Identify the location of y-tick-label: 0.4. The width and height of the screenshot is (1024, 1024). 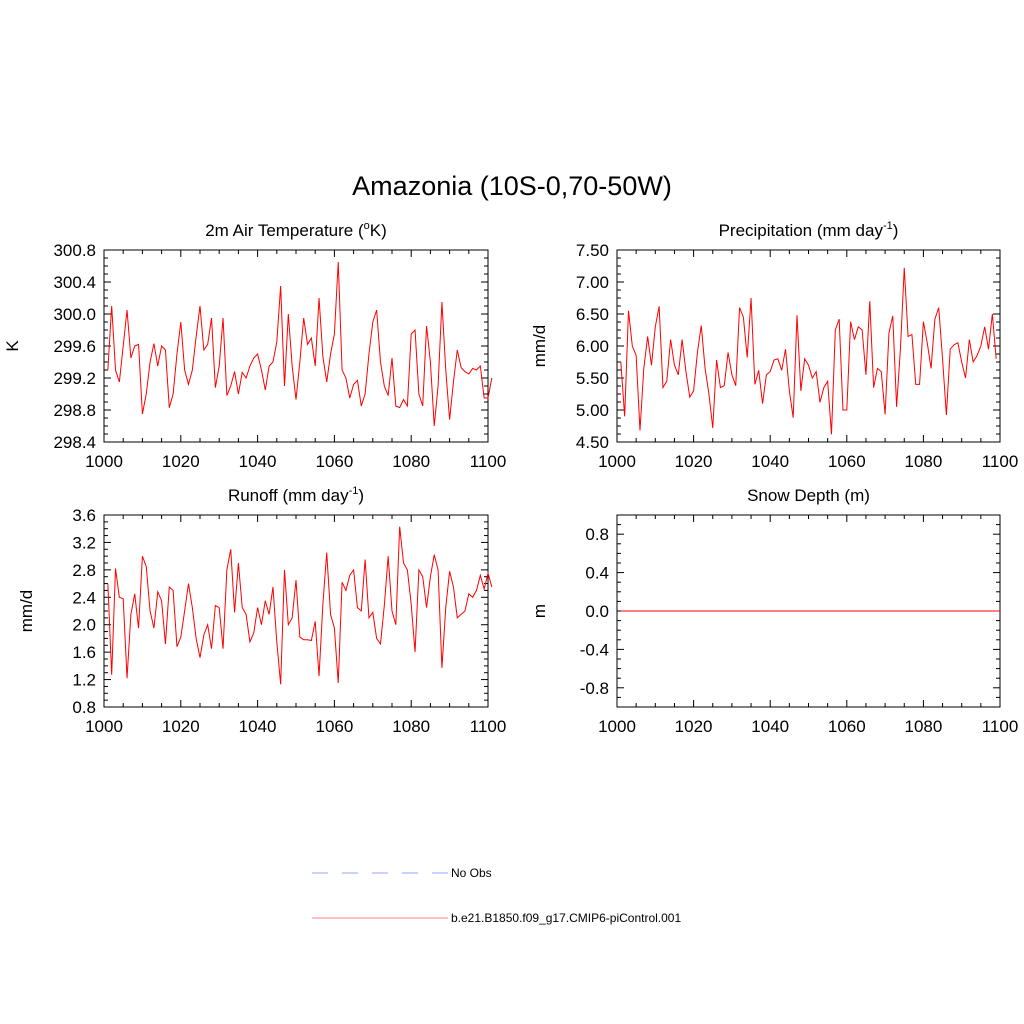
(597, 573).